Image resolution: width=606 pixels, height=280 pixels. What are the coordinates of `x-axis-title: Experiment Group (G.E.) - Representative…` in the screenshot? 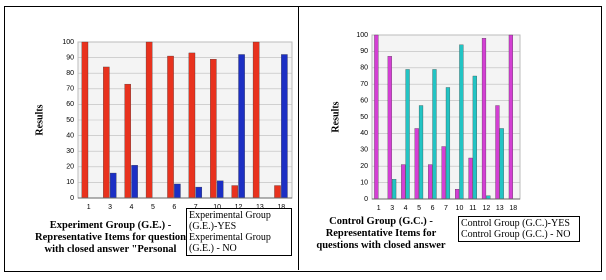 It's located at (110, 237).